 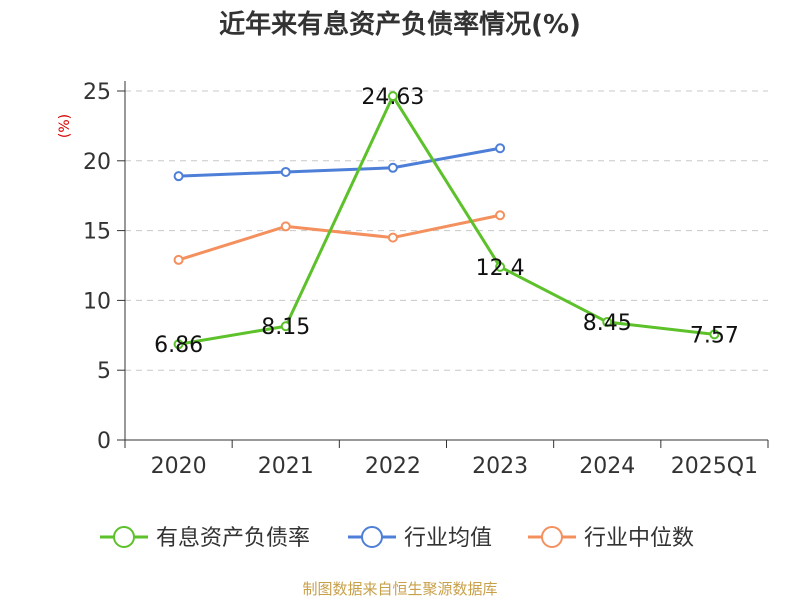 What do you see at coordinates (639, 538) in the screenshot?
I see `legend-label: 行业中位数` at bounding box center [639, 538].